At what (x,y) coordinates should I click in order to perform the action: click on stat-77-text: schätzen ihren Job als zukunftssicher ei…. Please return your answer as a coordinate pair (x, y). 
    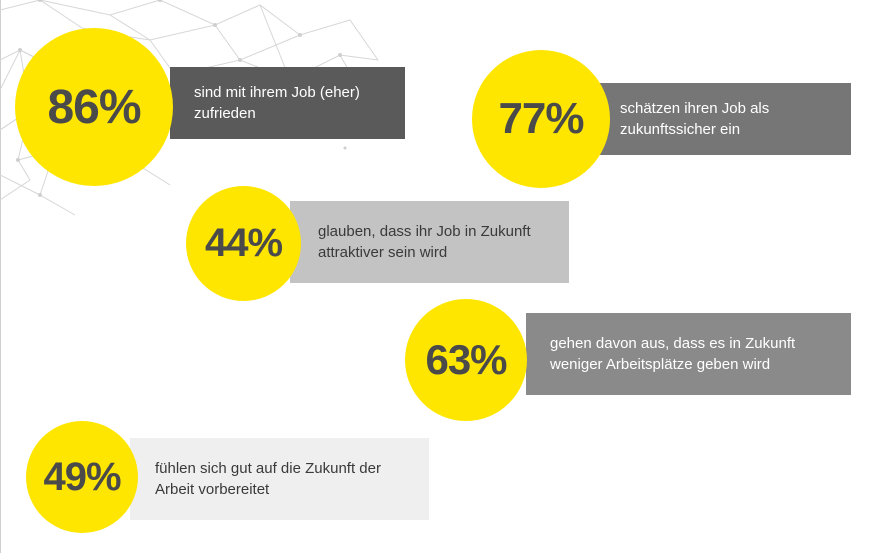
    Looking at the image, I should click on (695, 119).